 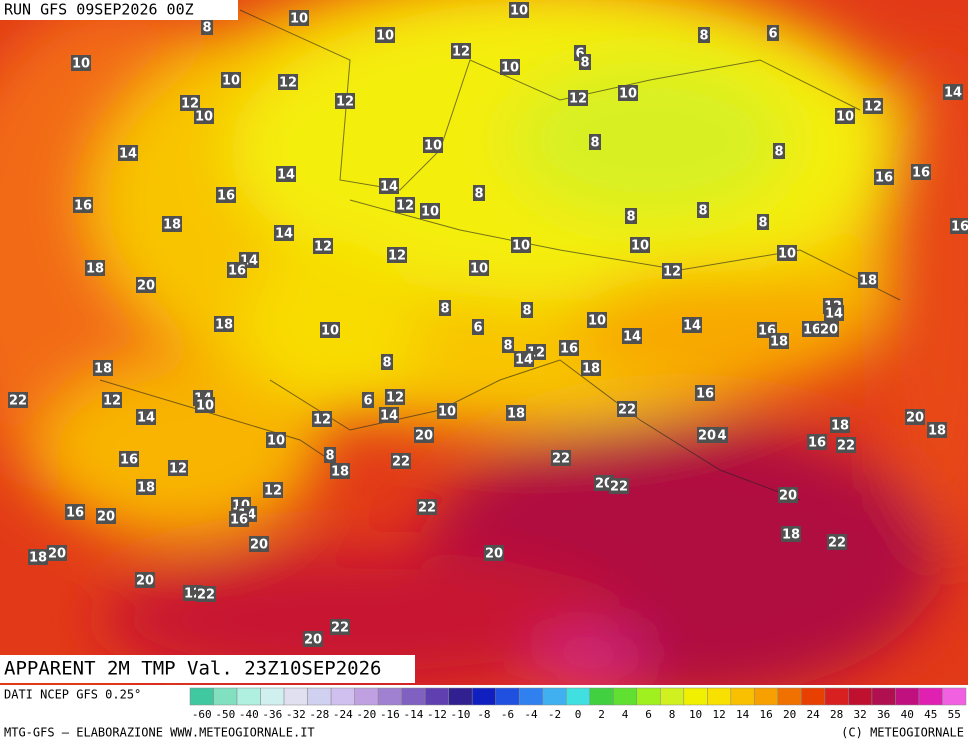 What do you see at coordinates (296, 714) in the screenshot?
I see `colorbar-label: -32` at bounding box center [296, 714].